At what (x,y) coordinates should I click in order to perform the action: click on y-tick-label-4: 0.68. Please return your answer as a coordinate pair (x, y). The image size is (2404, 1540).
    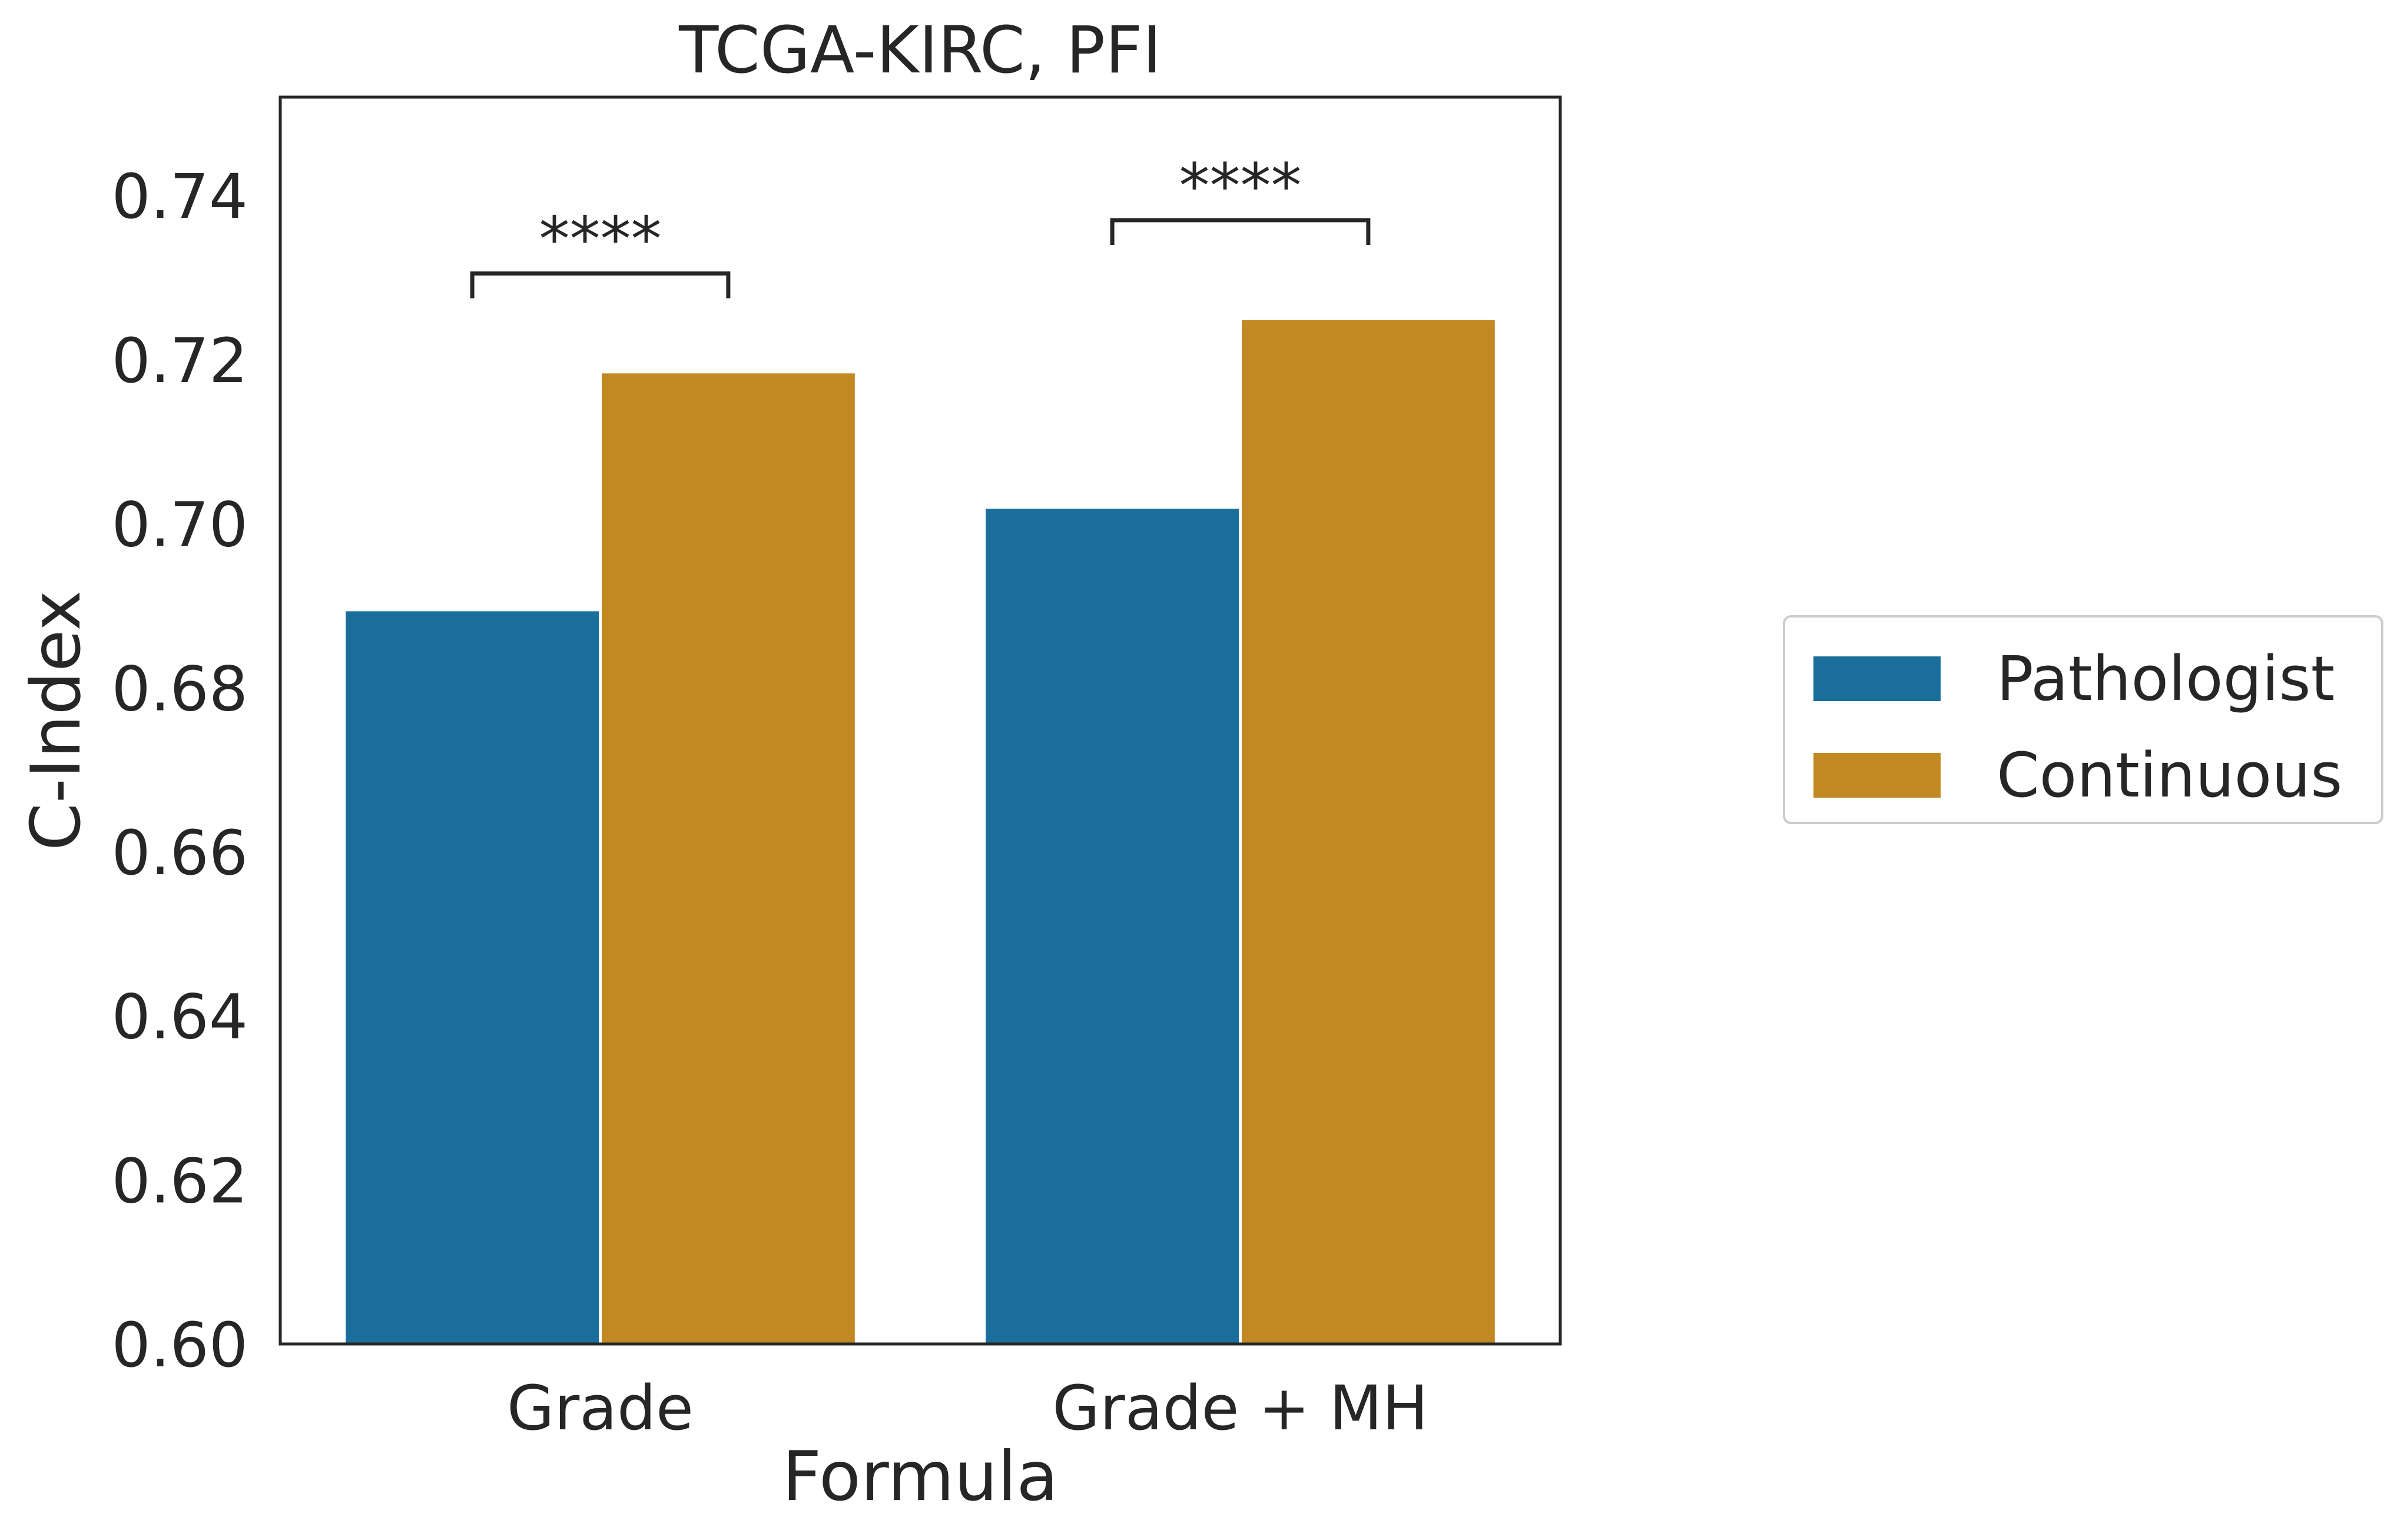
    Looking at the image, I should click on (179, 689).